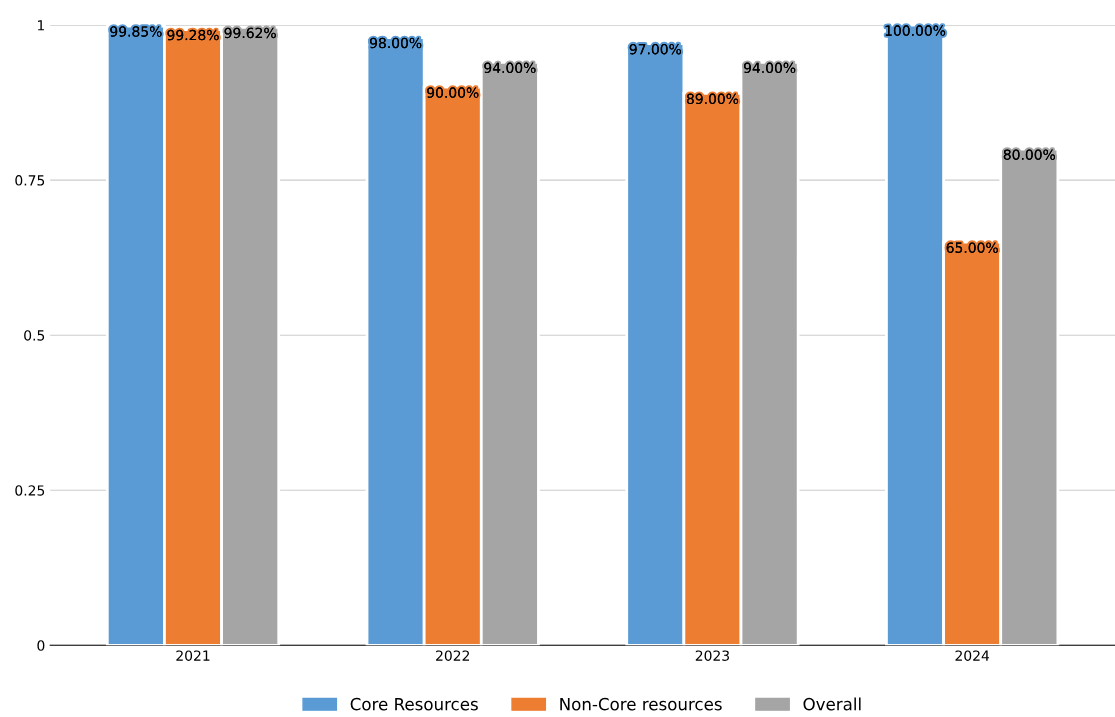 The height and width of the screenshot is (717, 1115). What do you see at coordinates (41, 25) in the screenshot?
I see `y-tick-label: 1` at bounding box center [41, 25].